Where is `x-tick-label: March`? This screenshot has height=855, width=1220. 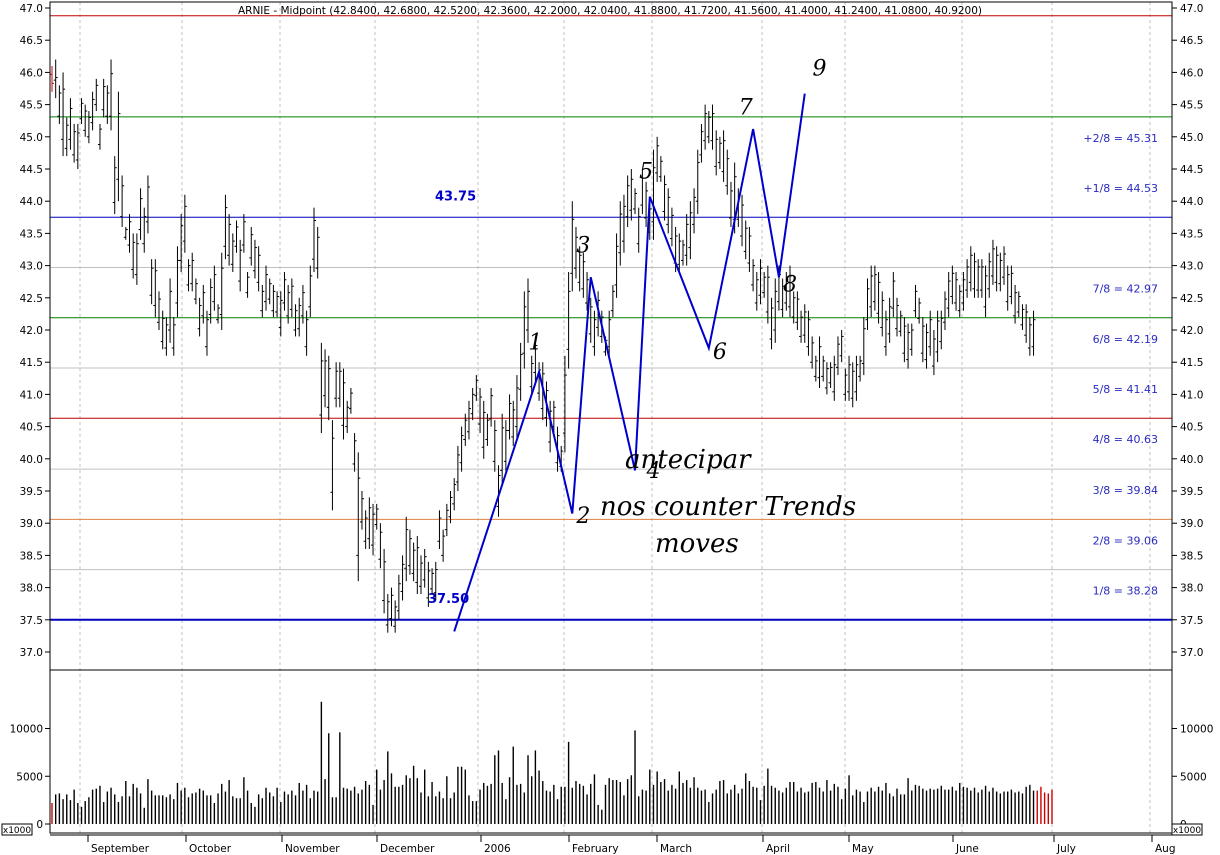 x-tick-label: March is located at coordinates (676, 849).